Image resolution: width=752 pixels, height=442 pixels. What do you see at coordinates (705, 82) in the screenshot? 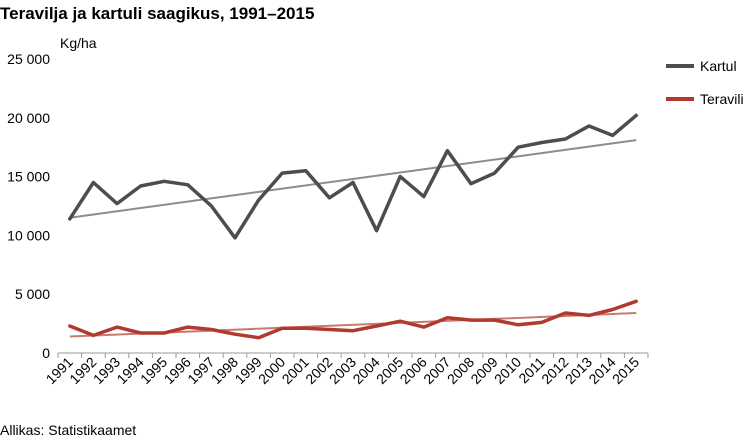
I see `legend: Kartul Teravili` at bounding box center [705, 82].